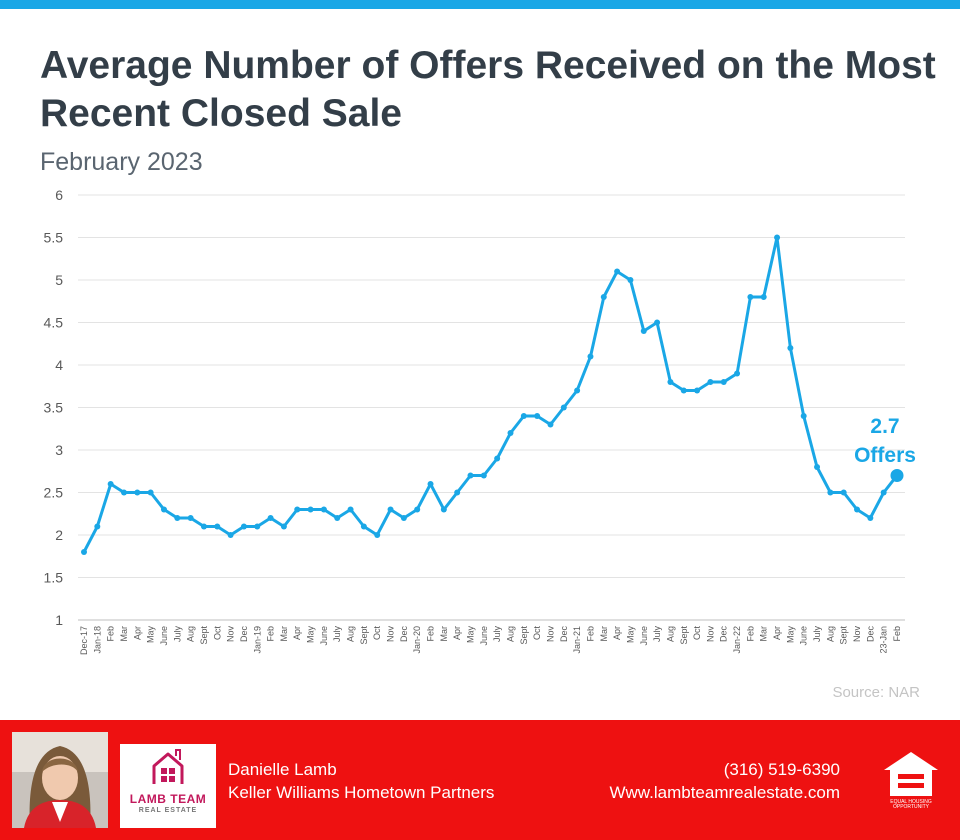  What do you see at coordinates (168, 810) in the screenshot?
I see `logo-tagline: REAL ESTATE` at bounding box center [168, 810].